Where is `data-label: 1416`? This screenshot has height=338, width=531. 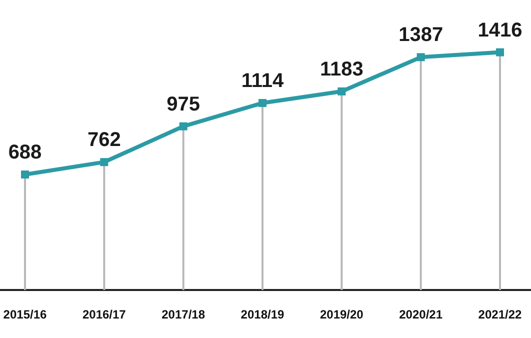 data-label: 1416 is located at coordinates (500, 30).